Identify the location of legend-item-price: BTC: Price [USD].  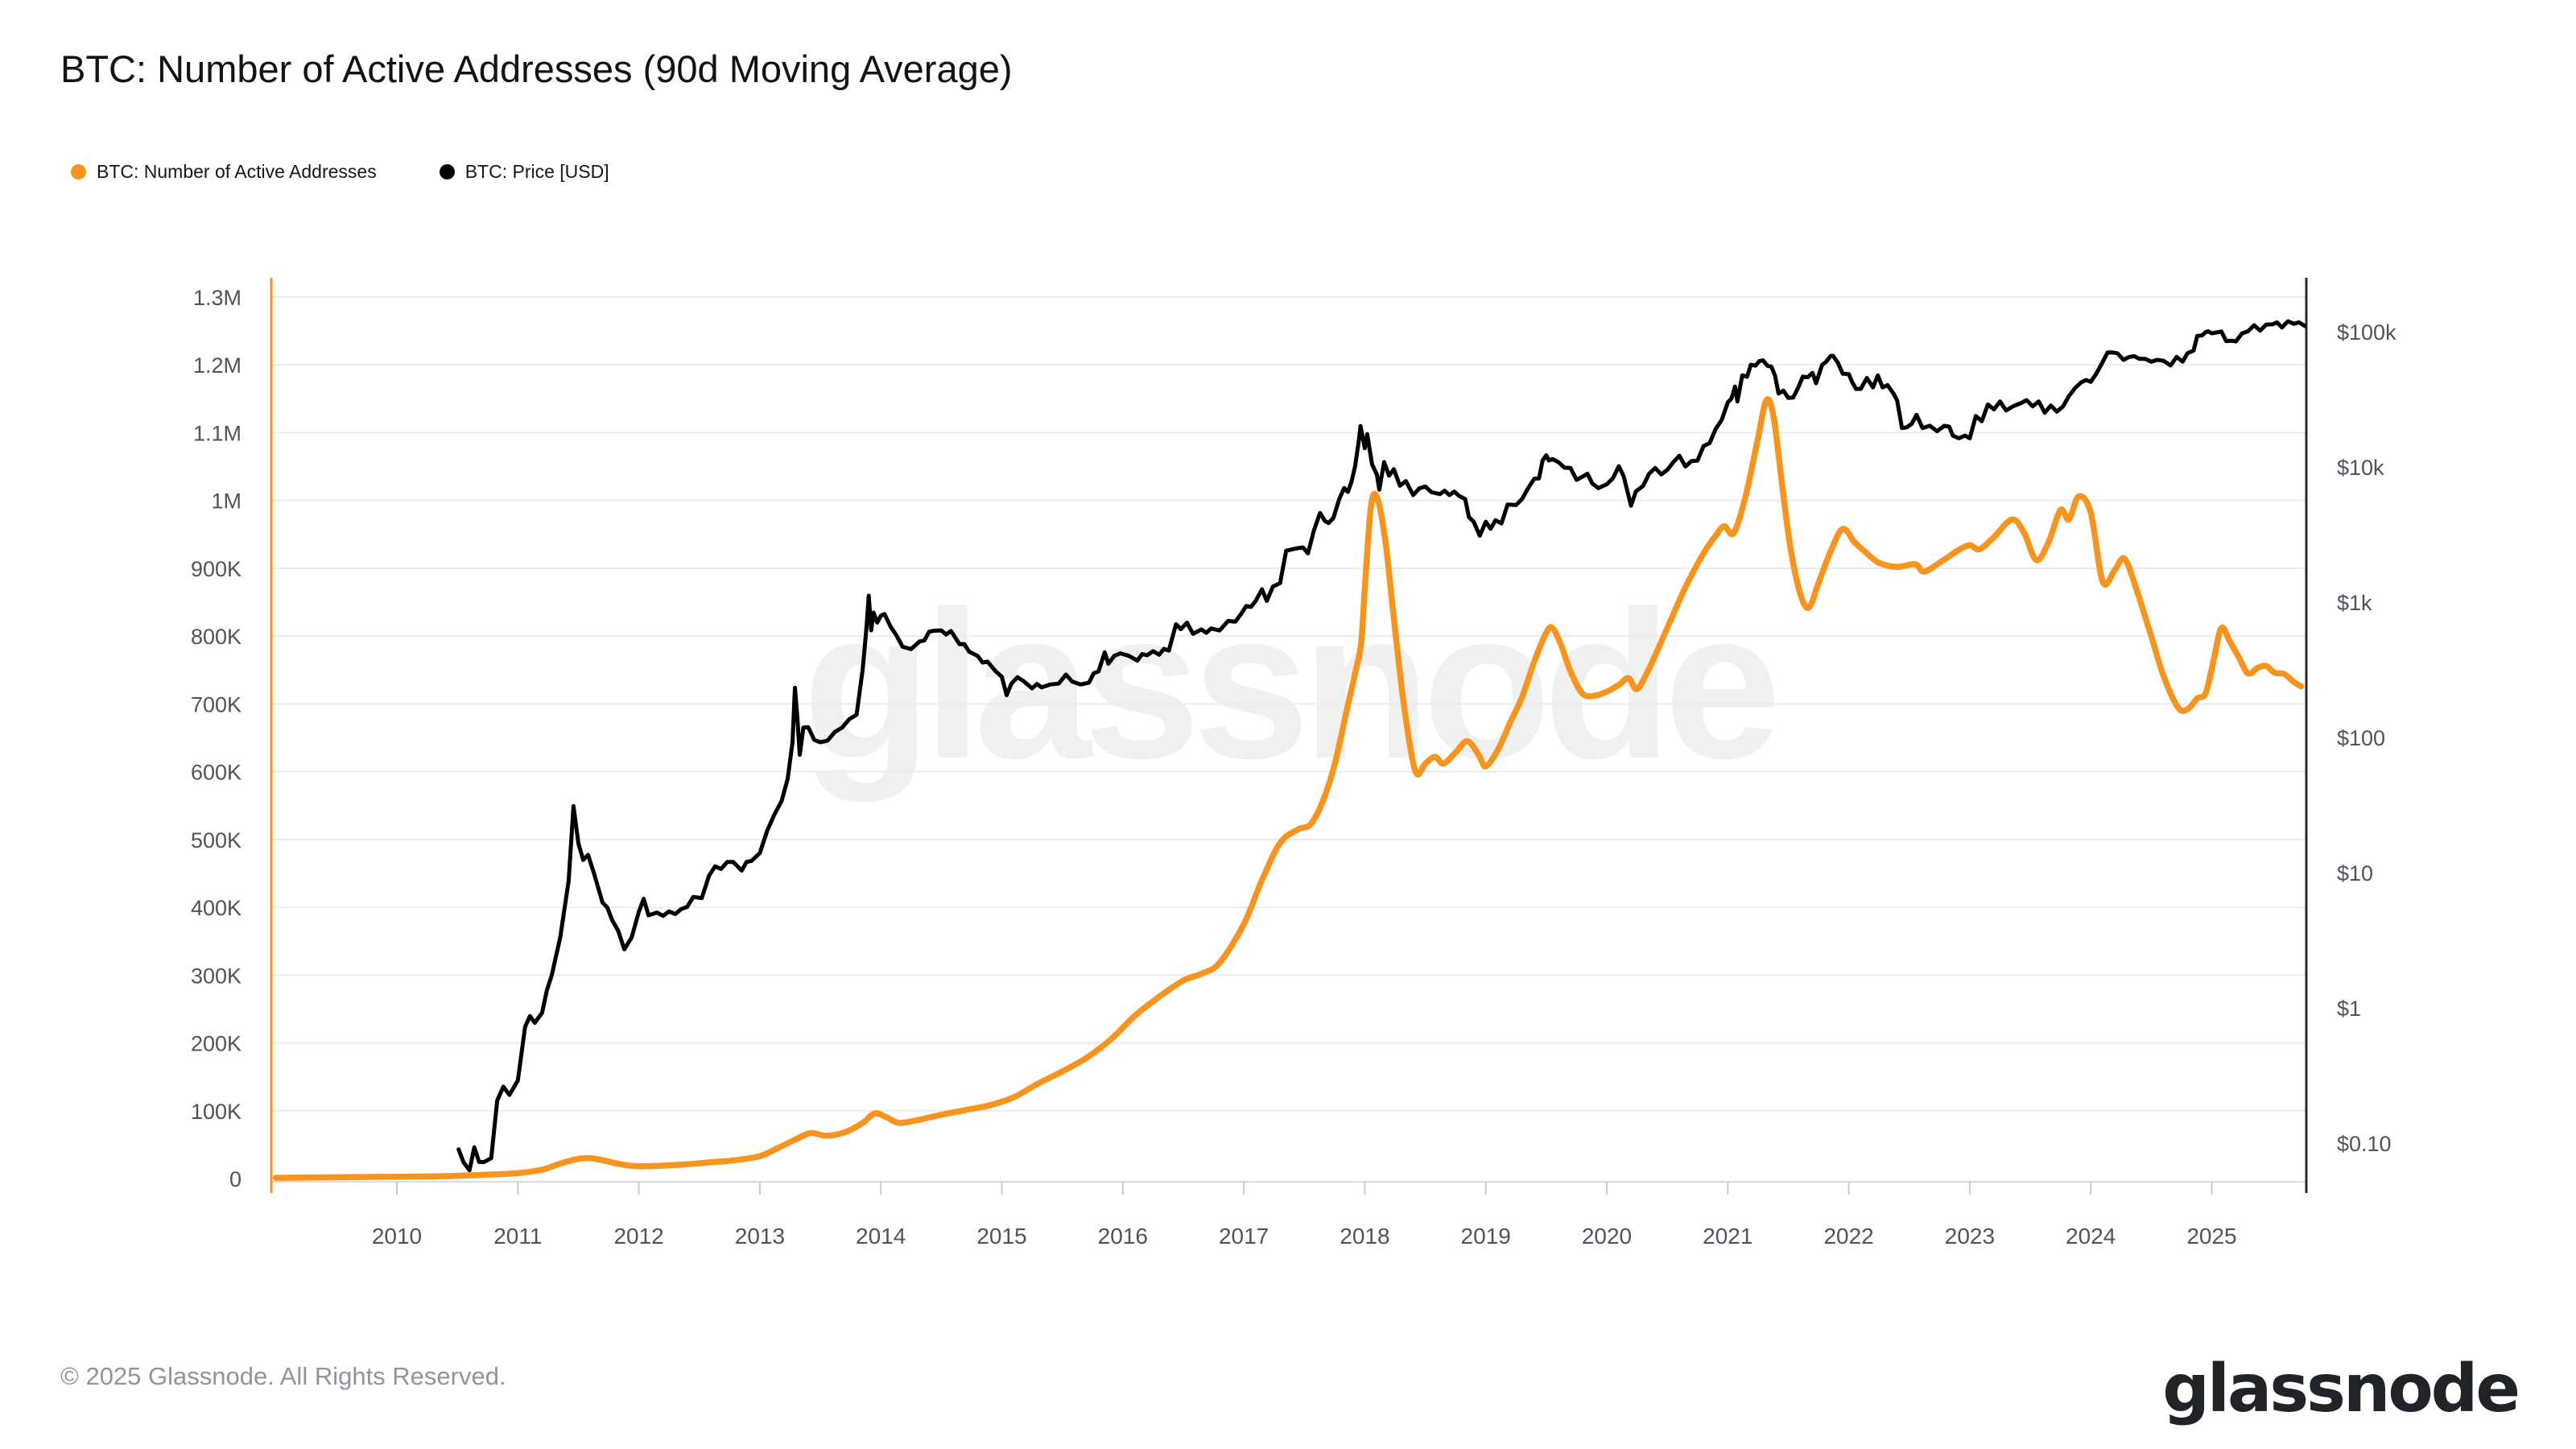
(524, 172).